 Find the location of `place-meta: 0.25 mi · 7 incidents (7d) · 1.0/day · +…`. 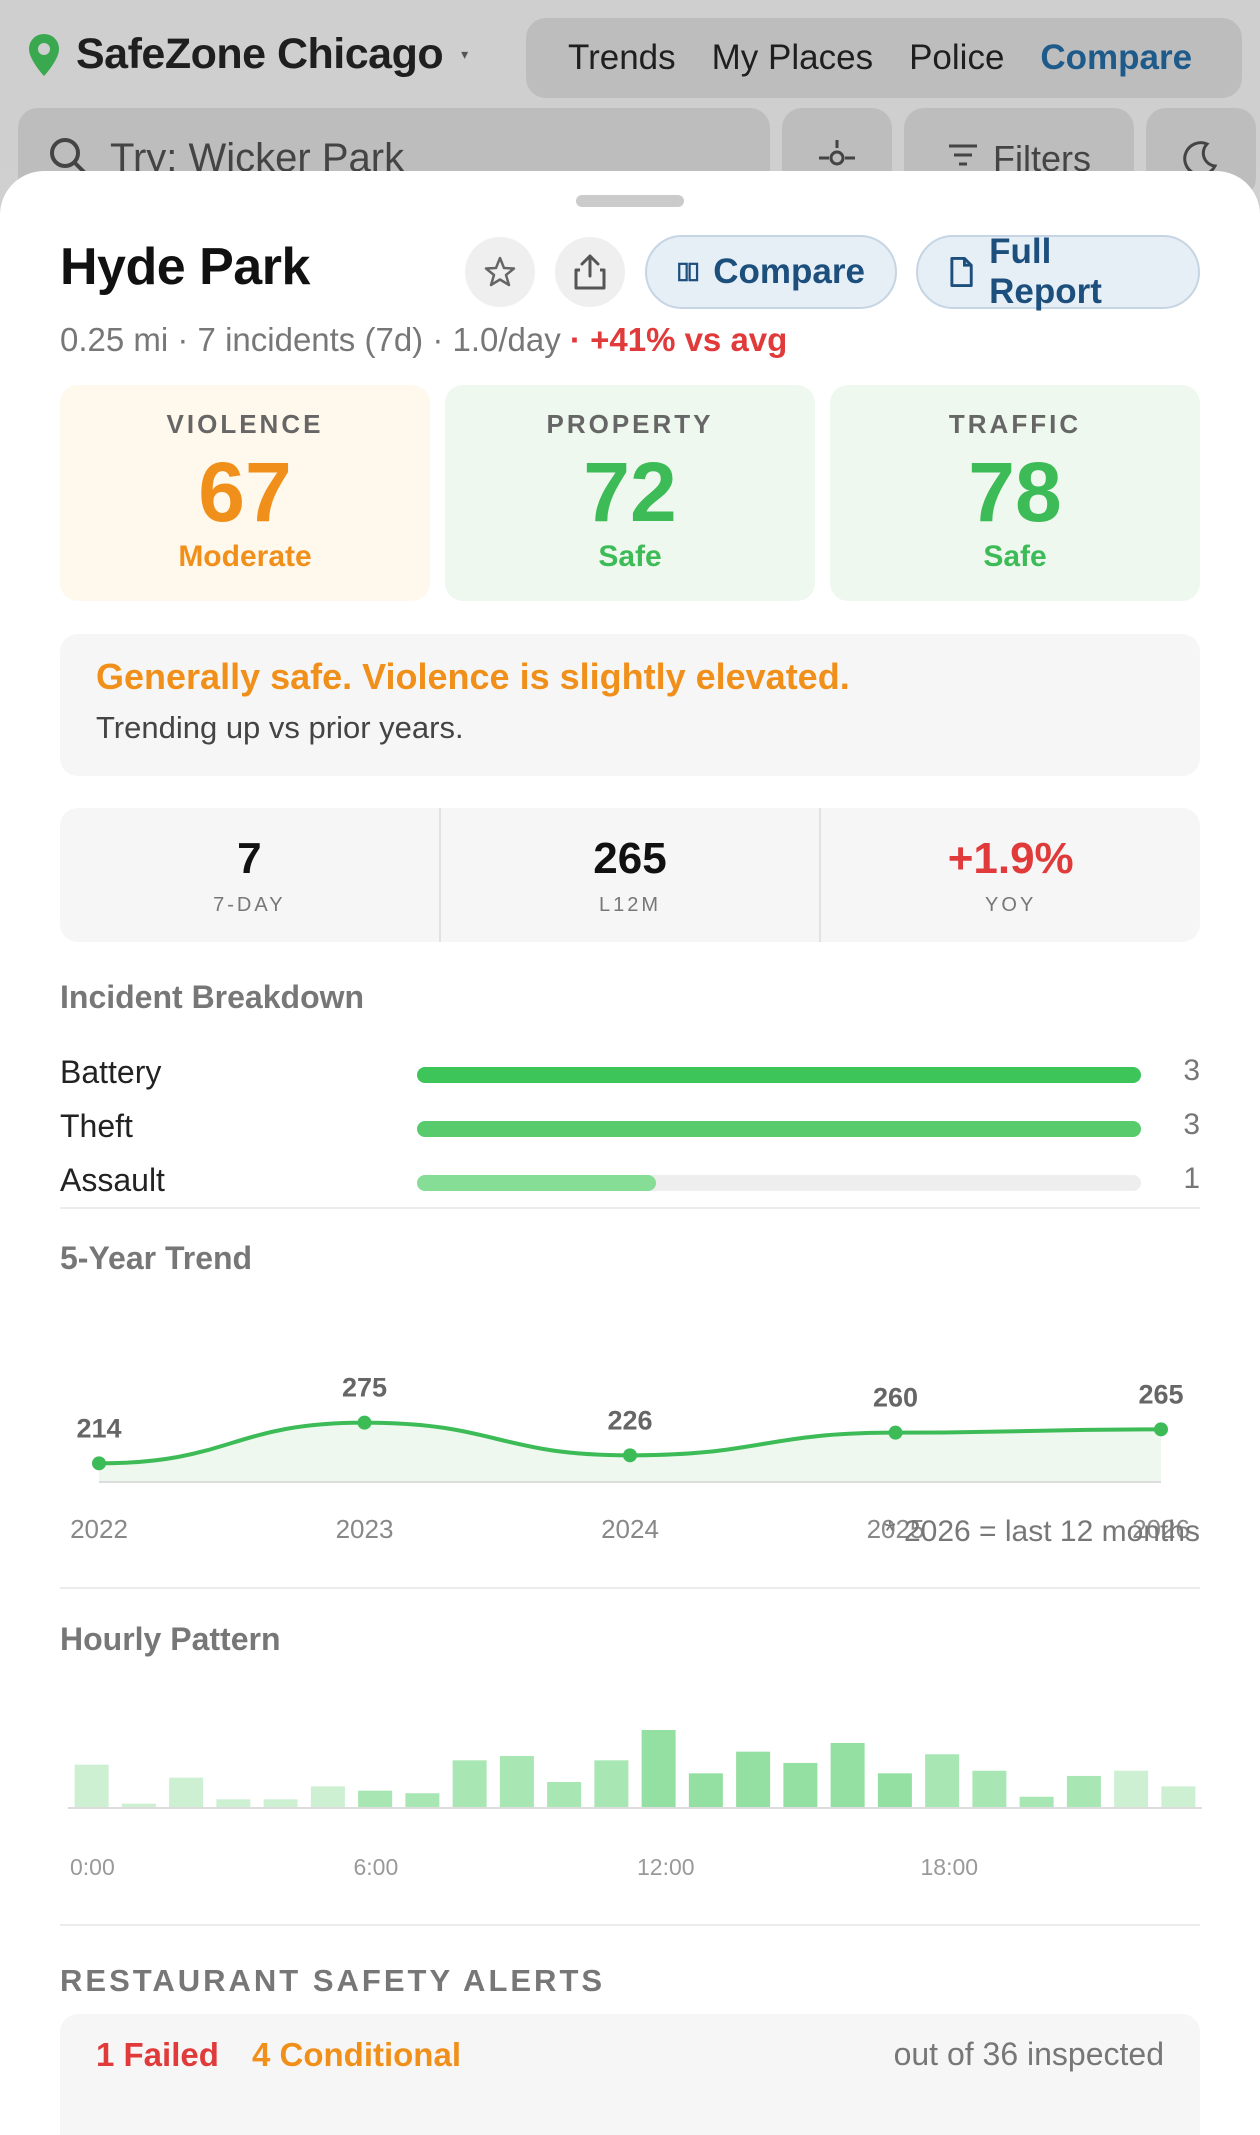

place-meta: 0.25 mi · 7 incidents (7d) · 1.0/day · +… is located at coordinates (424, 339).